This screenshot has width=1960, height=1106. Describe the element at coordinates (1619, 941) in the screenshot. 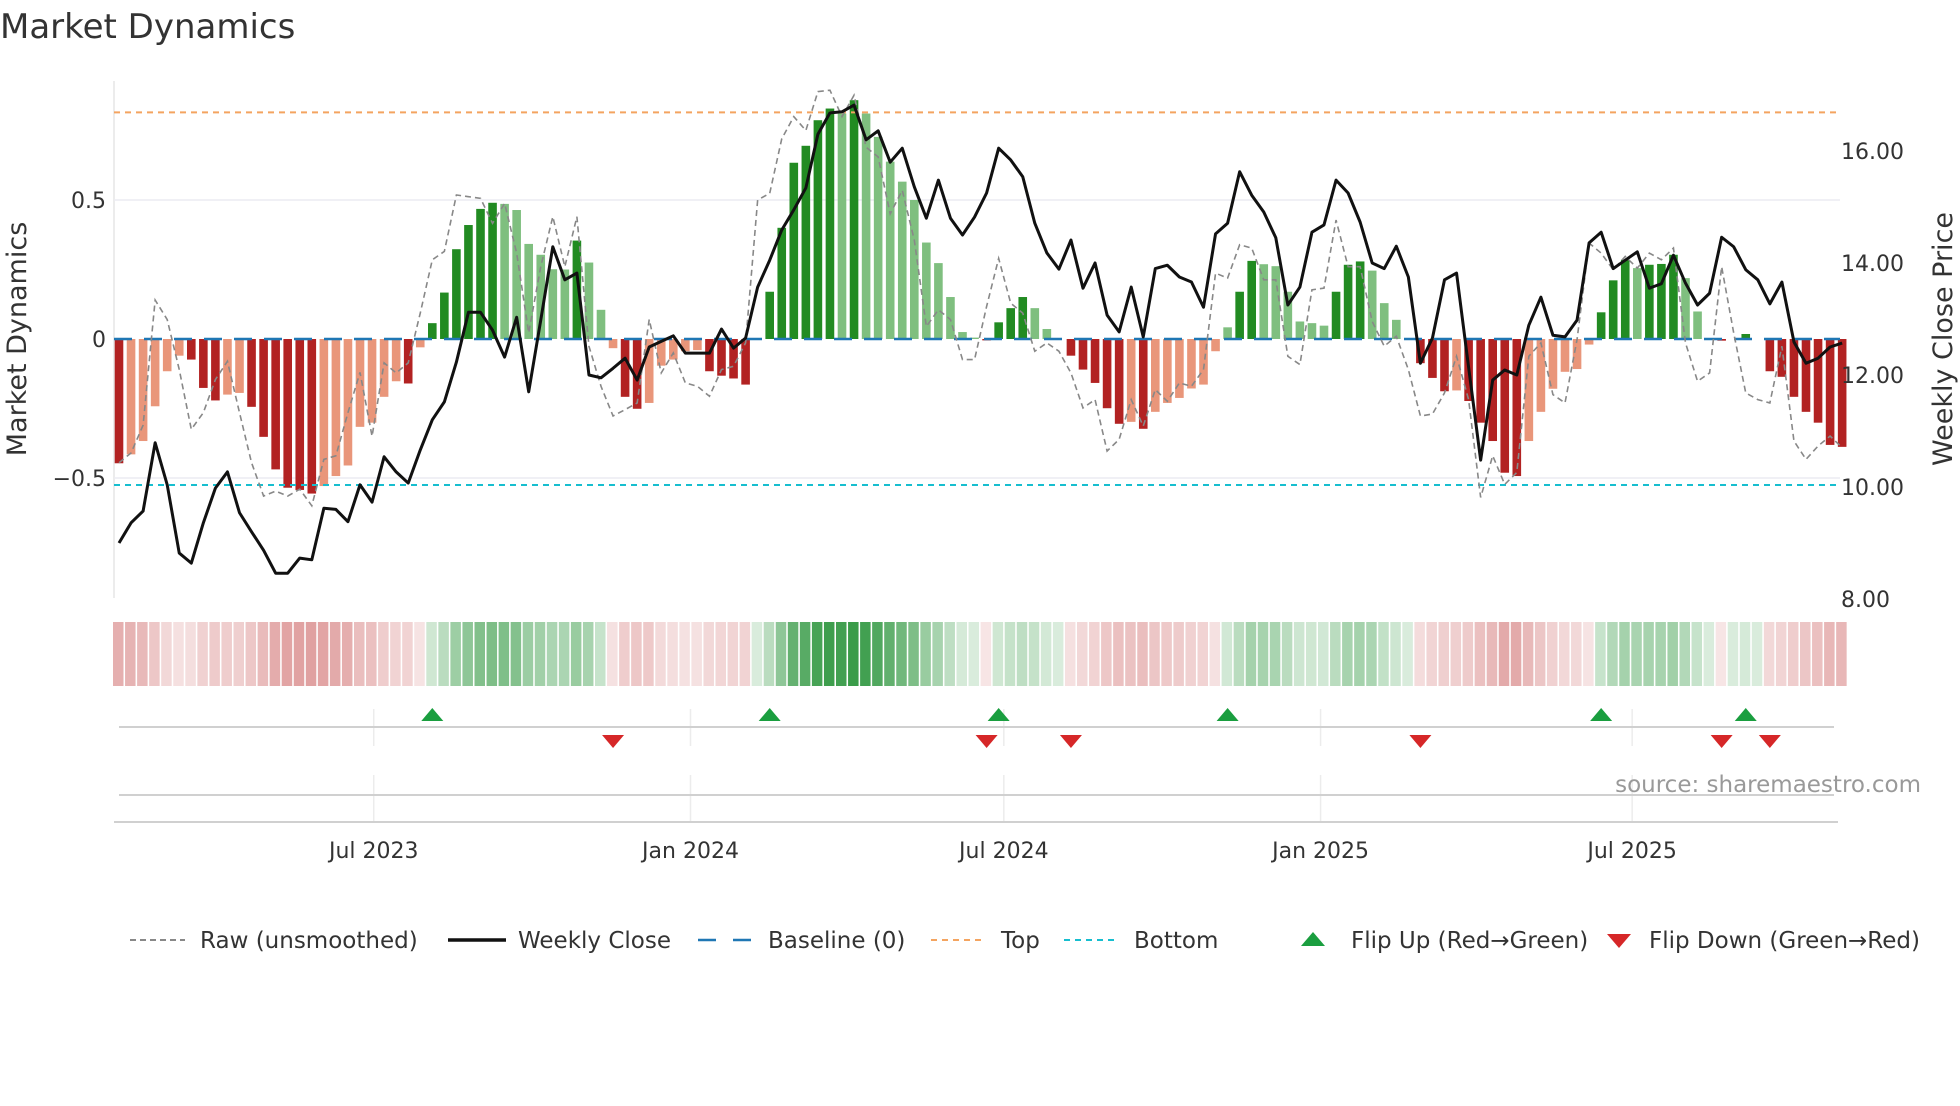

I see `triangle-down-icon` at that location.